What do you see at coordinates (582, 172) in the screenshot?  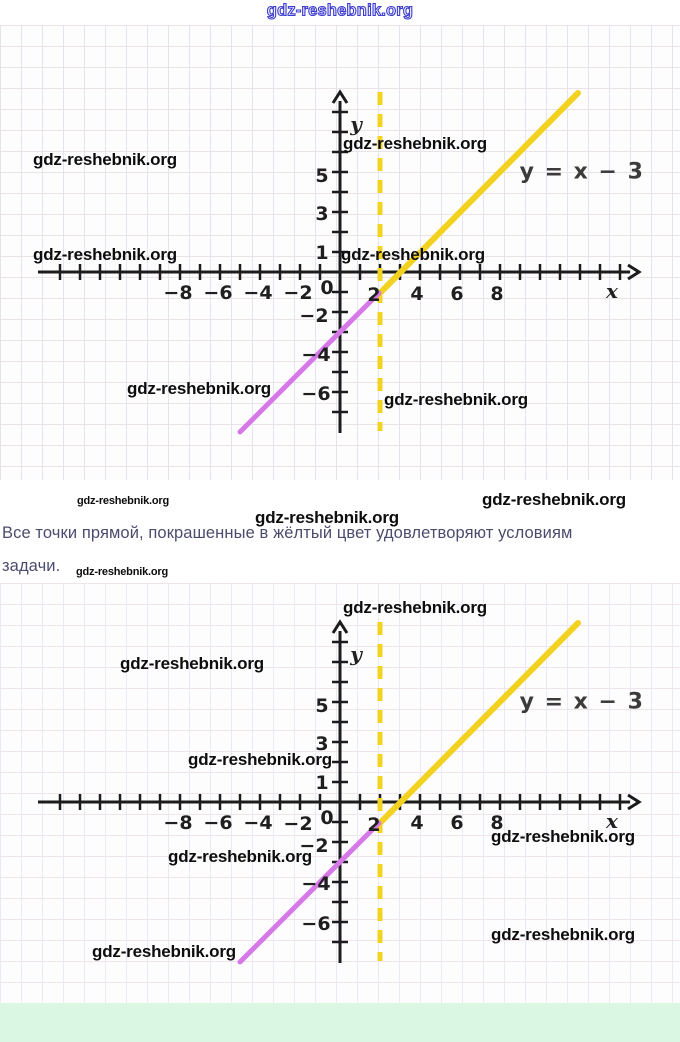 I see `g1-equation-label: y = x − 3` at bounding box center [582, 172].